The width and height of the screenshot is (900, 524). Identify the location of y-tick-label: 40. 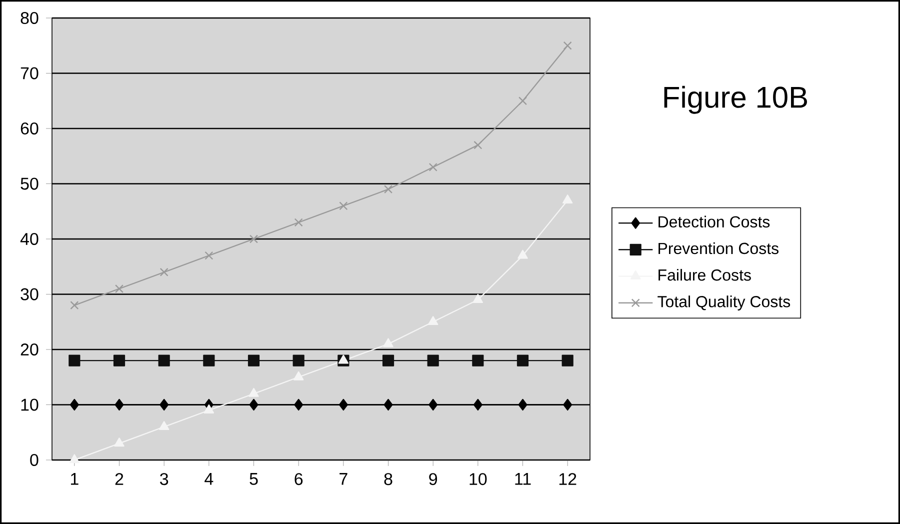
(29, 238).